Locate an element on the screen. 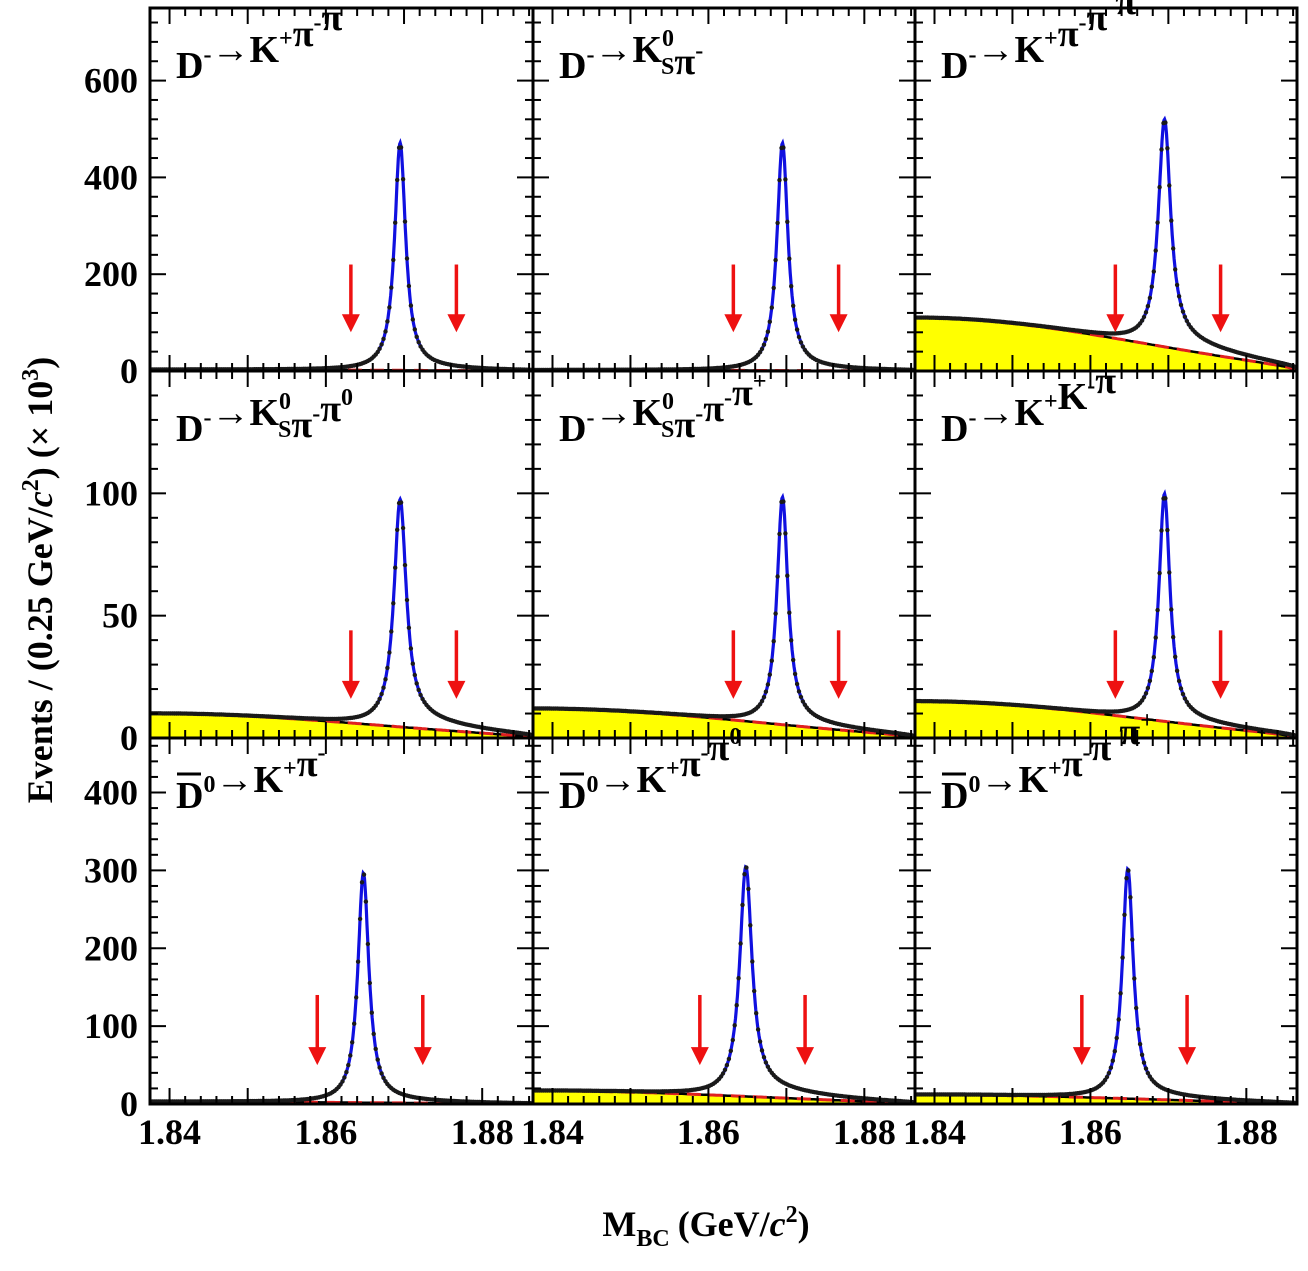 Image resolution: width=1308 pixels, height=1271 pixels. panel-title: D0→K+π-π0 is located at coordinates (650, 770).